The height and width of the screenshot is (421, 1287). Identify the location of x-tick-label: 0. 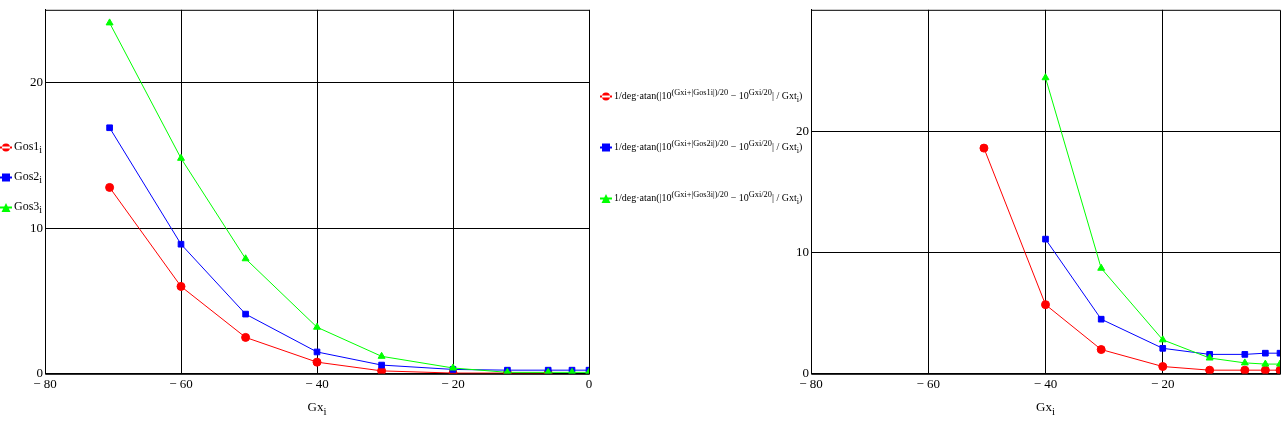
(589, 384).